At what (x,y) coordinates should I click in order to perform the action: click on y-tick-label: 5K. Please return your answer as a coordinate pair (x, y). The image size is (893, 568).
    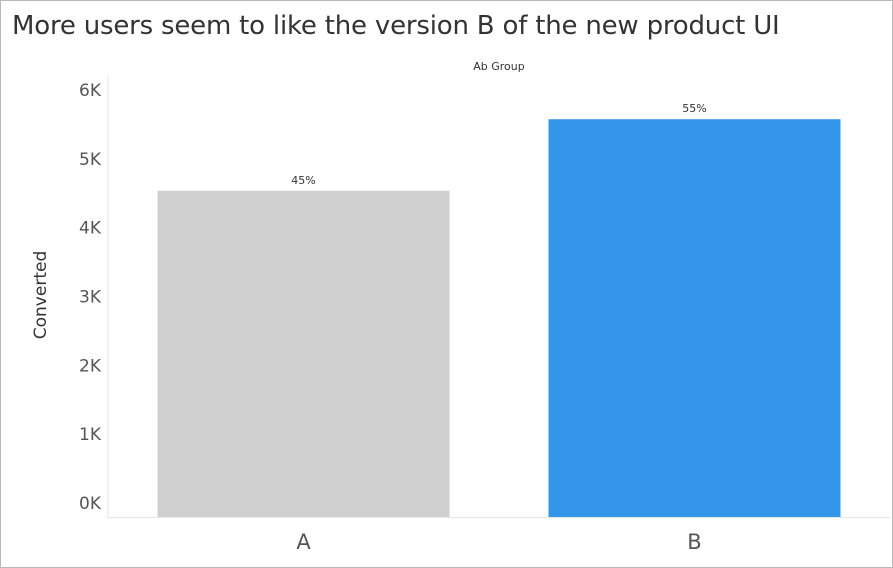
    Looking at the image, I should click on (90, 160).